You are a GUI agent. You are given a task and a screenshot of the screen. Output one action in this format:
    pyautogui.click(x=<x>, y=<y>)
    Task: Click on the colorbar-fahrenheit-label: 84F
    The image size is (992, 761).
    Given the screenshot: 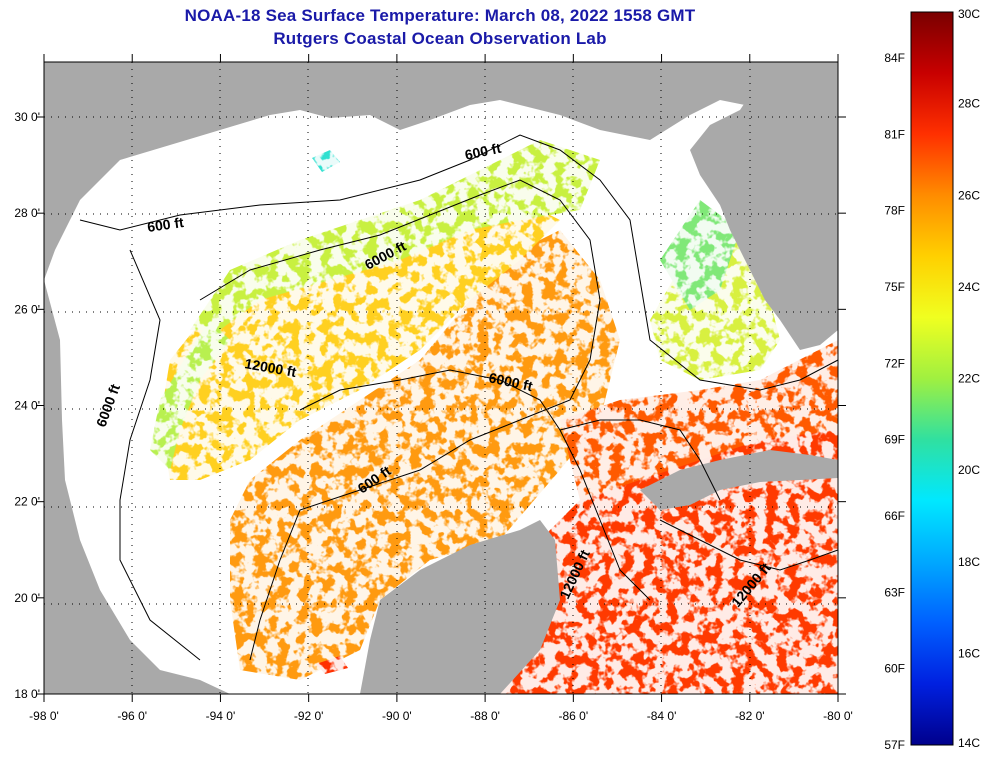 What is the action you would take?
    pyautogui.click(x=894, y=58)
    